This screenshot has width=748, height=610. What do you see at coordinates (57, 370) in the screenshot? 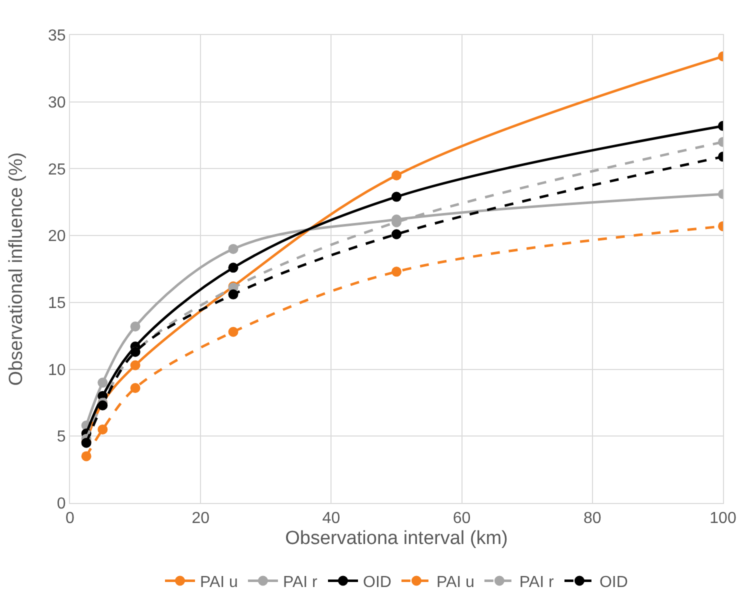
I see `y-tick-label: 10` at bounding box center [57, 370].